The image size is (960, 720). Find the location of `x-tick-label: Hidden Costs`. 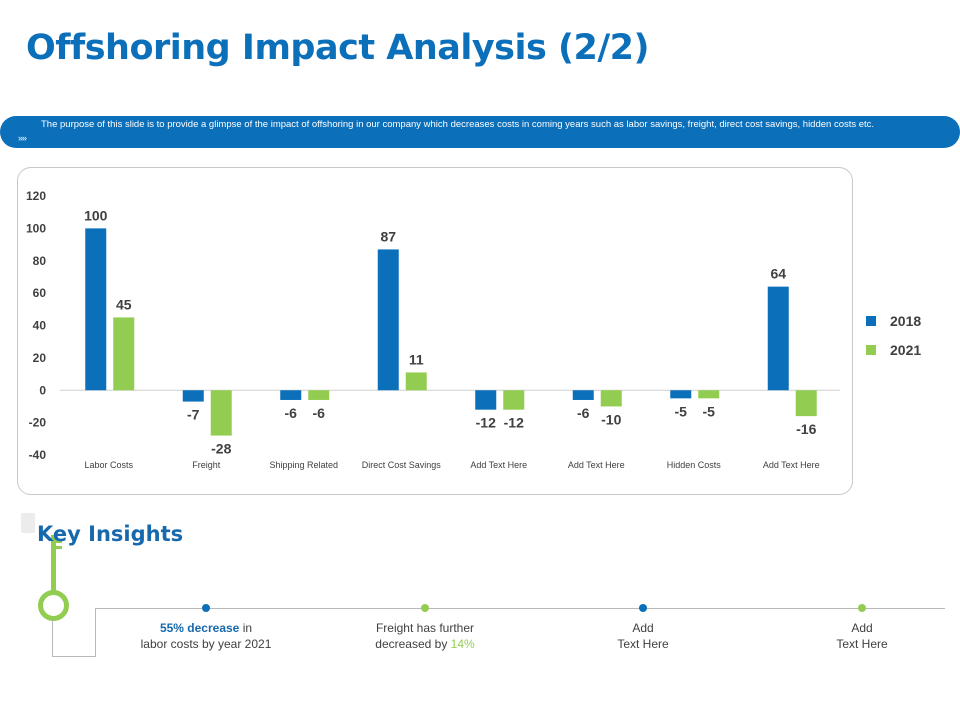

x-tick-label: Hidden Costs is located at coordinates (694, 465).